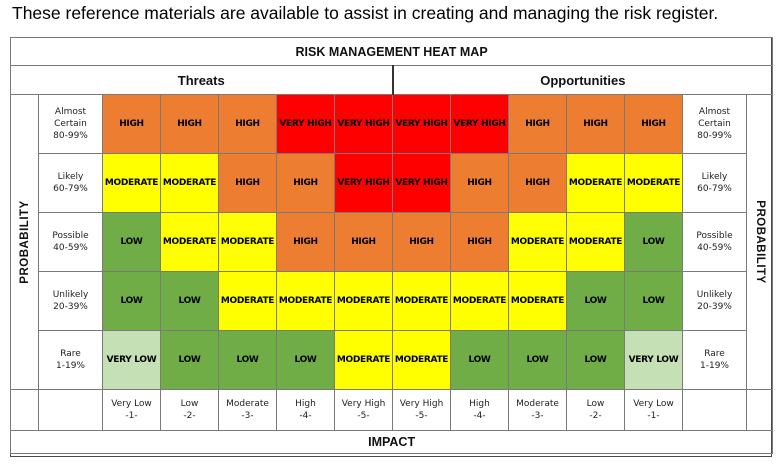  Describe the element at coordinates (421, 416) in the screenshot. I see `impact-level-line: -5-` at that location.